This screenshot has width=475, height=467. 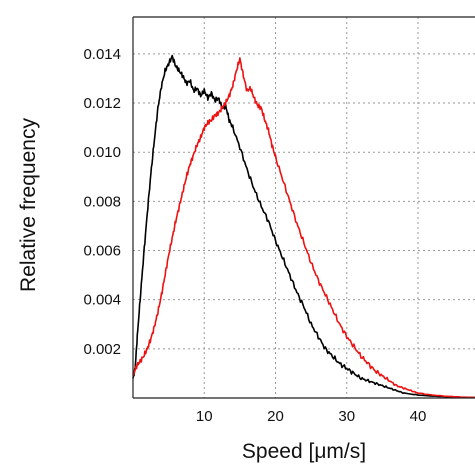 What do you see at coordinates (102, 201) in the screenshot?
I see `y-tick-label: 0.008` at bounding box center [102, 201].